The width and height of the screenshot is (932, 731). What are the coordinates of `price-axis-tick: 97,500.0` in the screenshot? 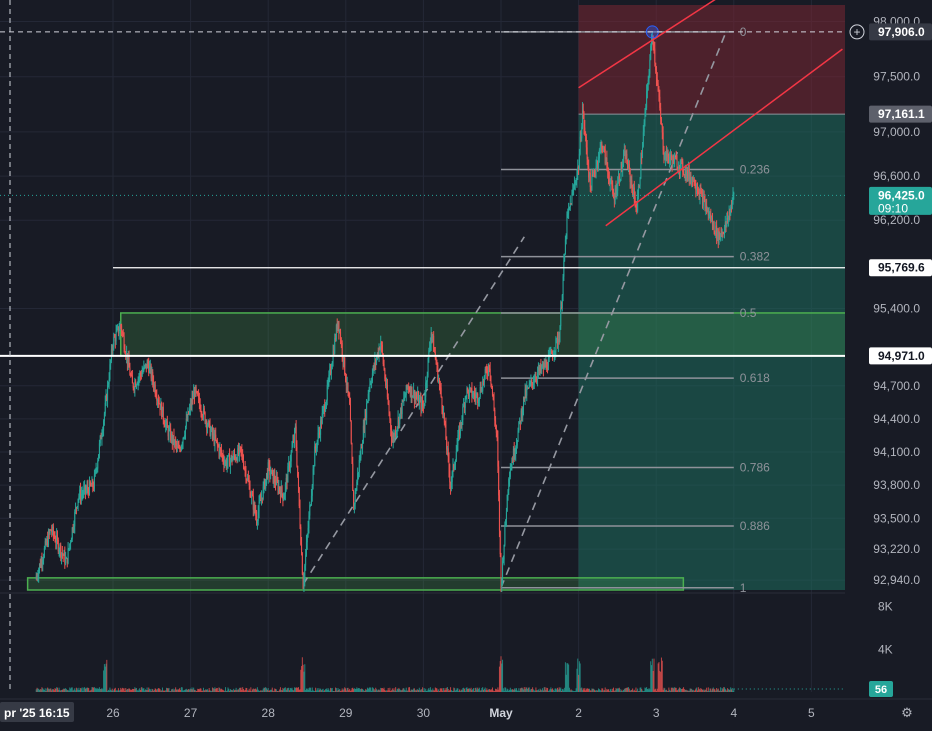 It's located at (896, 77).